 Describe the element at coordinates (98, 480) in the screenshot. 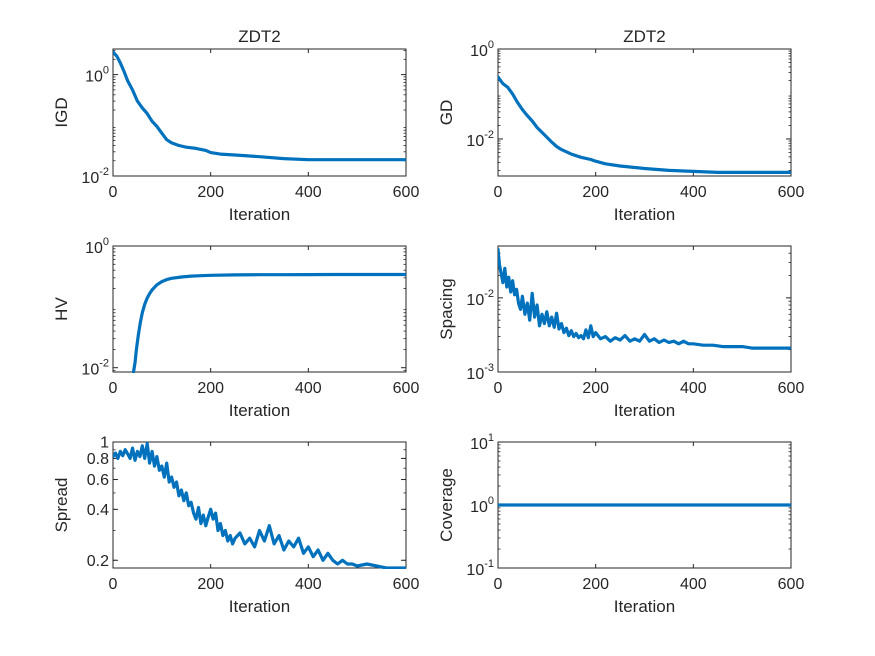

I see `y-tick-label: 0.6` at that location.